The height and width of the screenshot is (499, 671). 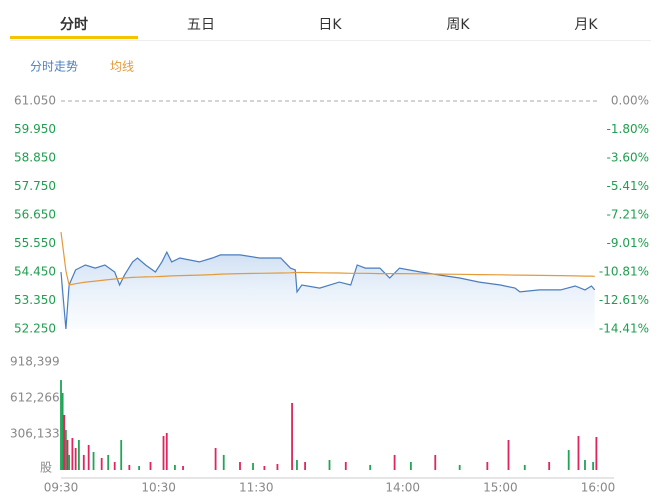 What do you see at coordinates (35, 434) in the screenshot?
I see `y-tick-label: 306,133` at bounding box center [35, 434].